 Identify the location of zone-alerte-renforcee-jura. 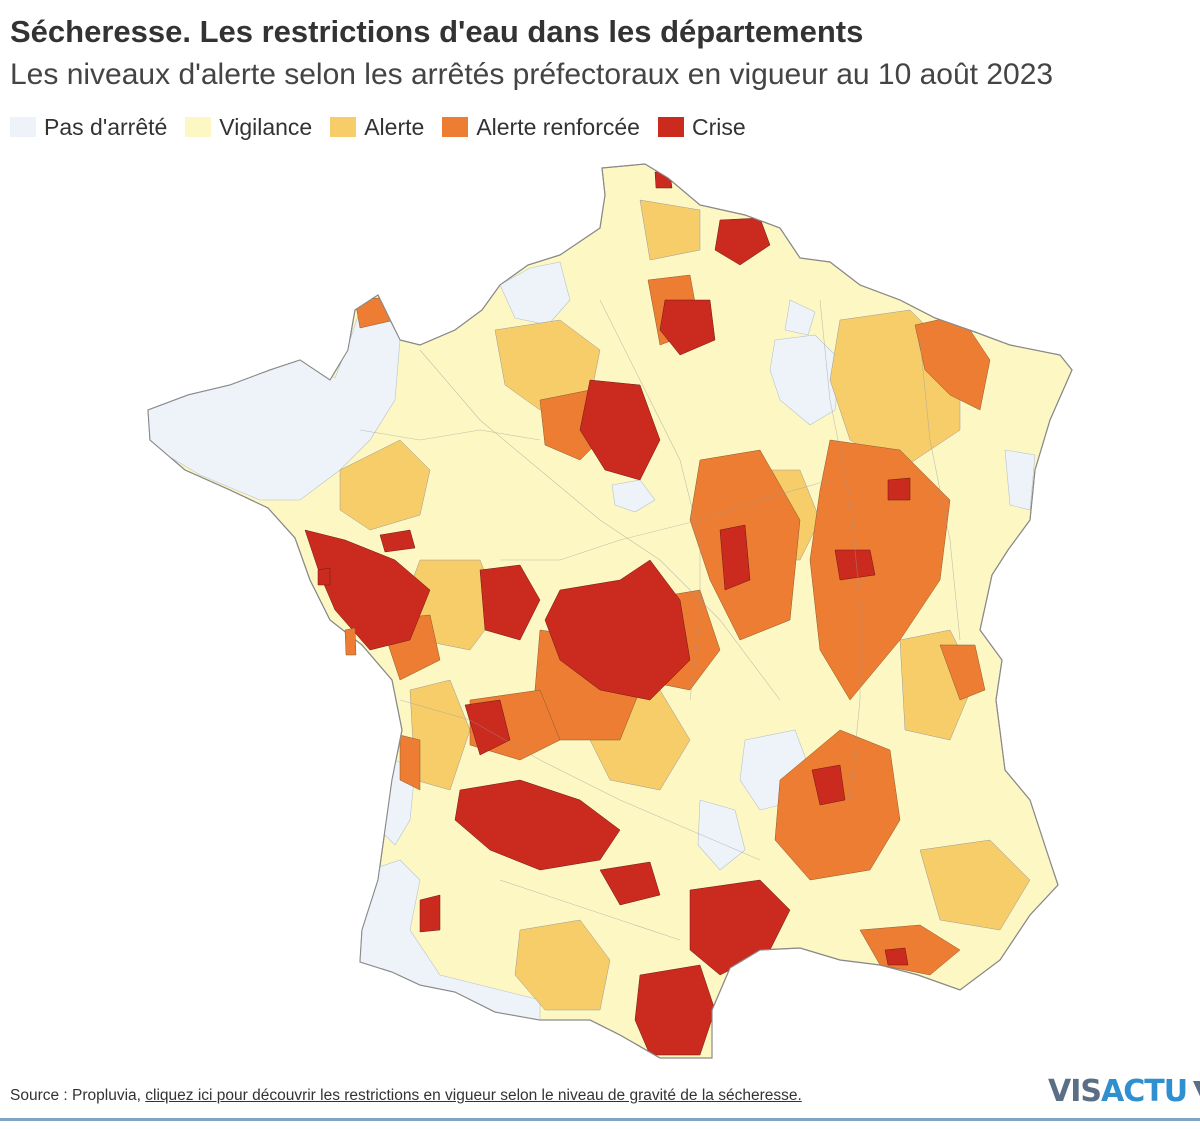
(880, 570).